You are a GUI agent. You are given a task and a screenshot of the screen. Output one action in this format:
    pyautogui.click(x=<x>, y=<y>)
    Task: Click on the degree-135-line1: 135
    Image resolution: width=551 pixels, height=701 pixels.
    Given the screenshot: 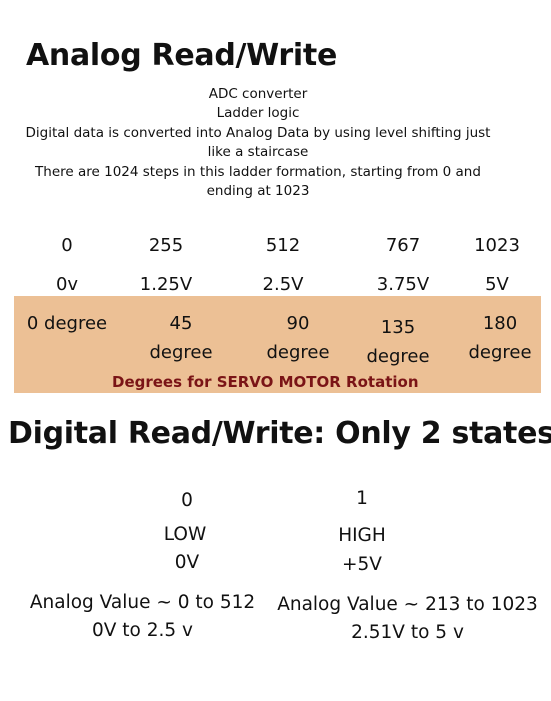 What is the action you would take?
    pyautogui.click(x=398, y=327)
    